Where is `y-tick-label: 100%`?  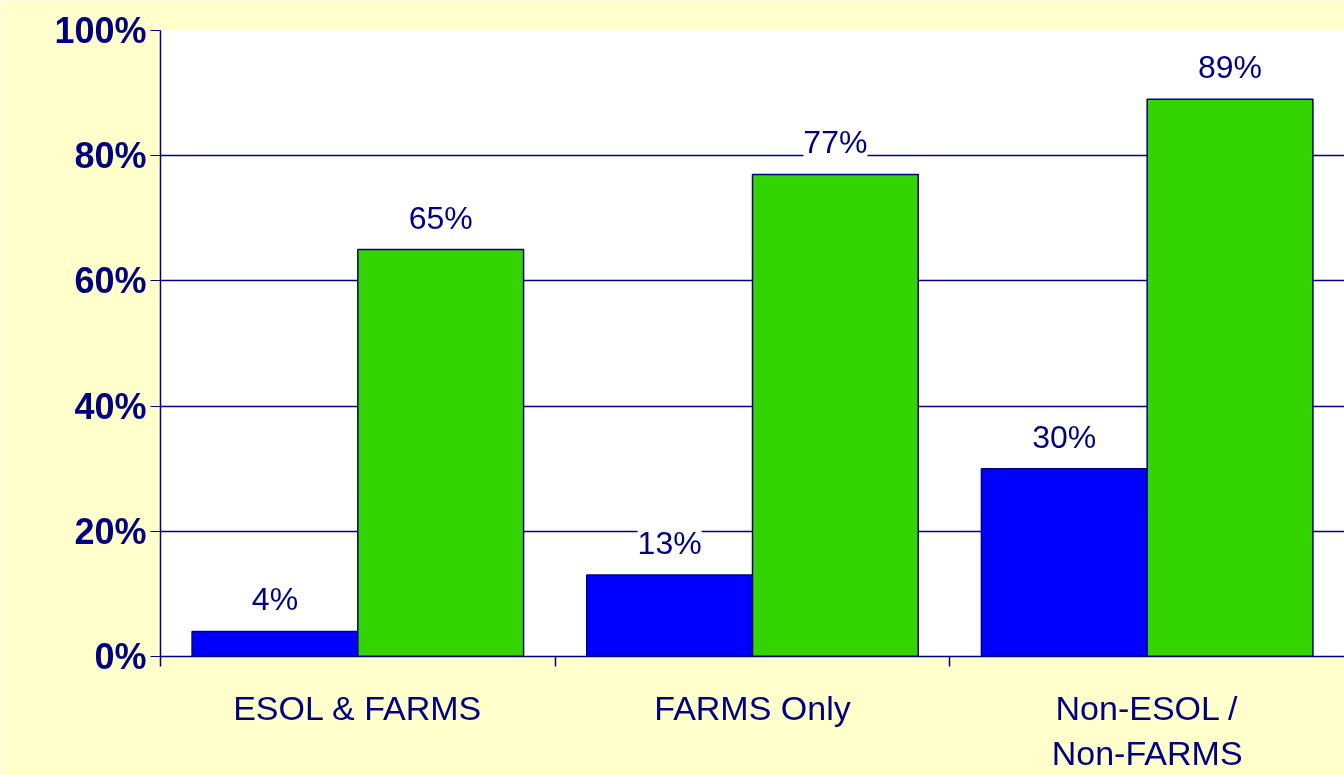
y-tick-label: 100% is located at coordinates (100, 30).